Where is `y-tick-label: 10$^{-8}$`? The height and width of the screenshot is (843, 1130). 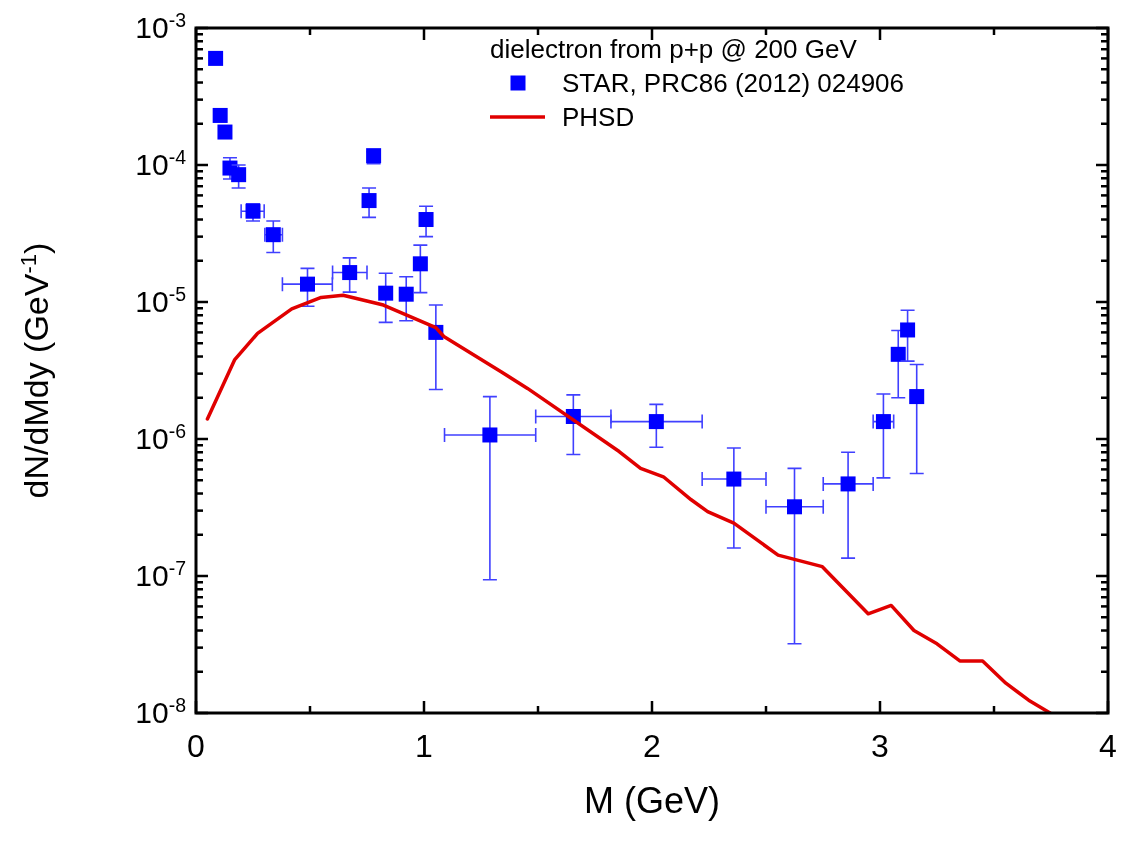 y-tick-label: 10$^{-8}$ is located at coordinates (160, 711).